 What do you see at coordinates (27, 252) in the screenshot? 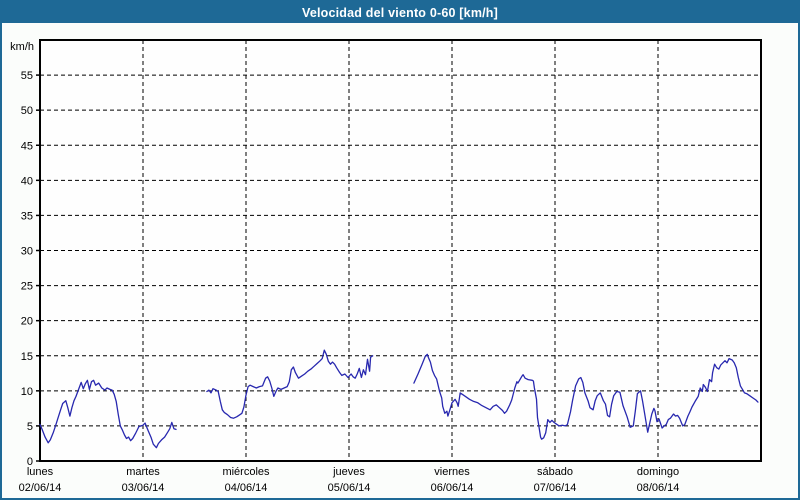
I see `y-tick-label: 30` at bounding box center [27, 252].